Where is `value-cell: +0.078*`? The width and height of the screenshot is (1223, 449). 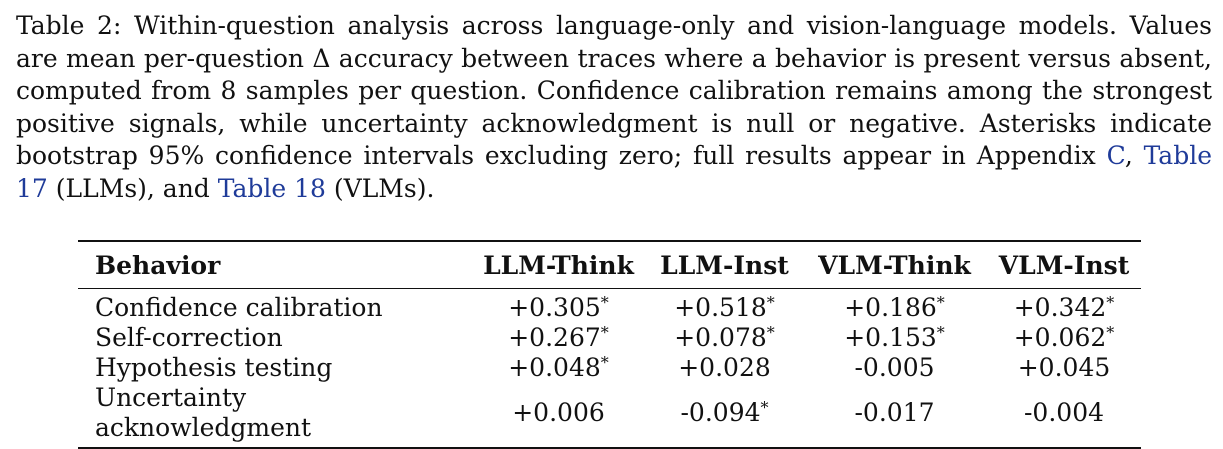
value-cell: +0.078* is located at coordinates (724, 338).